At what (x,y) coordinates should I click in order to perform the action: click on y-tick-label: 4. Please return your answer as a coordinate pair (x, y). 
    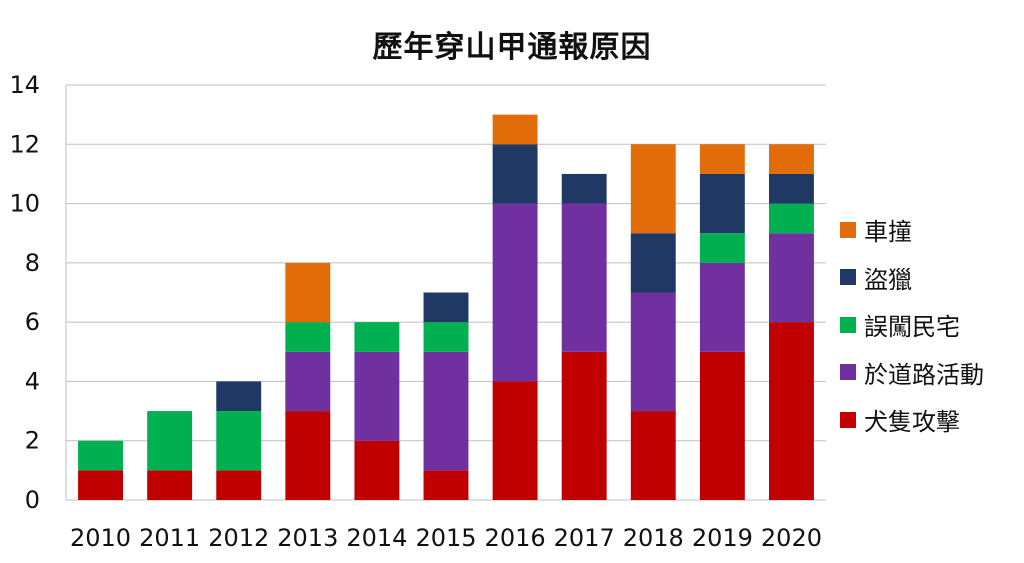
    Looking at the image, I should click on (32, 381).